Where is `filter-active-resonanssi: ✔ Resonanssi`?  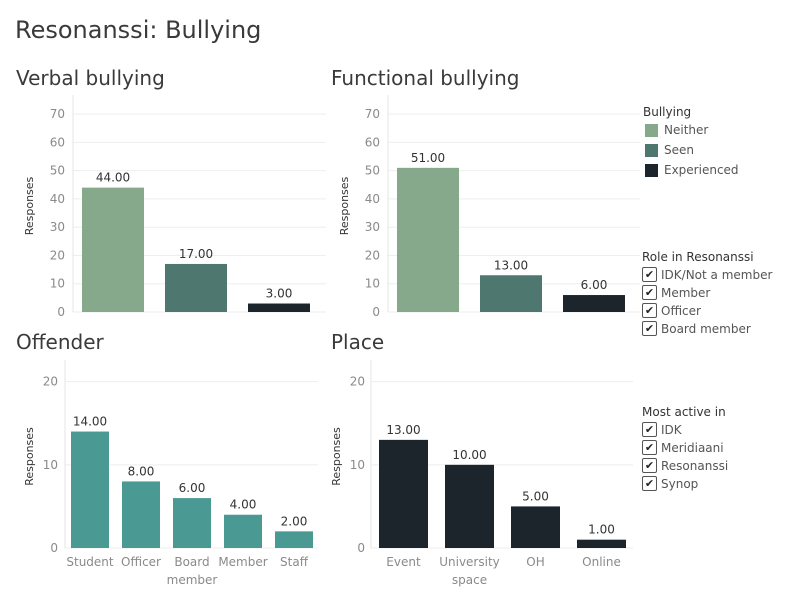
filter-active-resonanssi: ✔ Resonanssi is located at coordinates (685, 465).